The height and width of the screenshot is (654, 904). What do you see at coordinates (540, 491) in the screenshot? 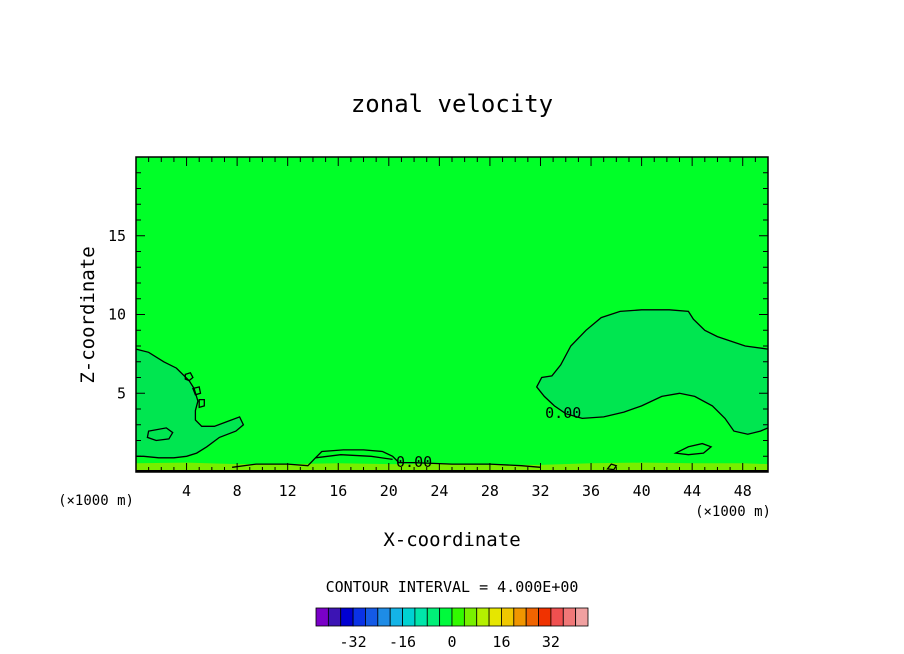
I see `x-tick-label: 32` at bounding box center [540, 491].